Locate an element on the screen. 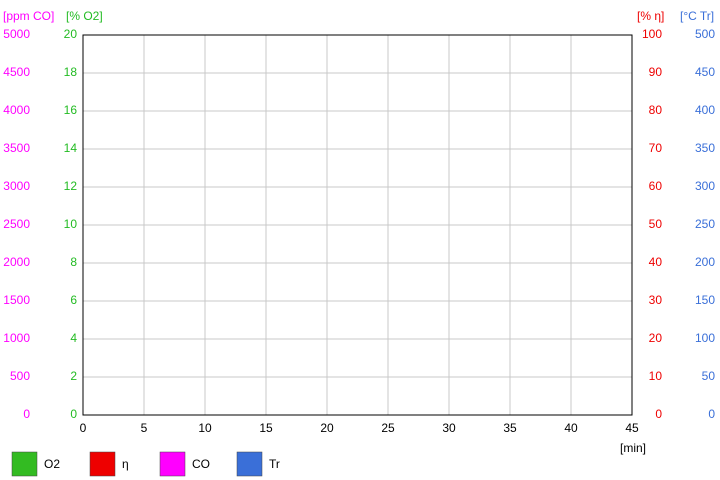  y2-tick-label: 4 is located at coordinates (73, 338).